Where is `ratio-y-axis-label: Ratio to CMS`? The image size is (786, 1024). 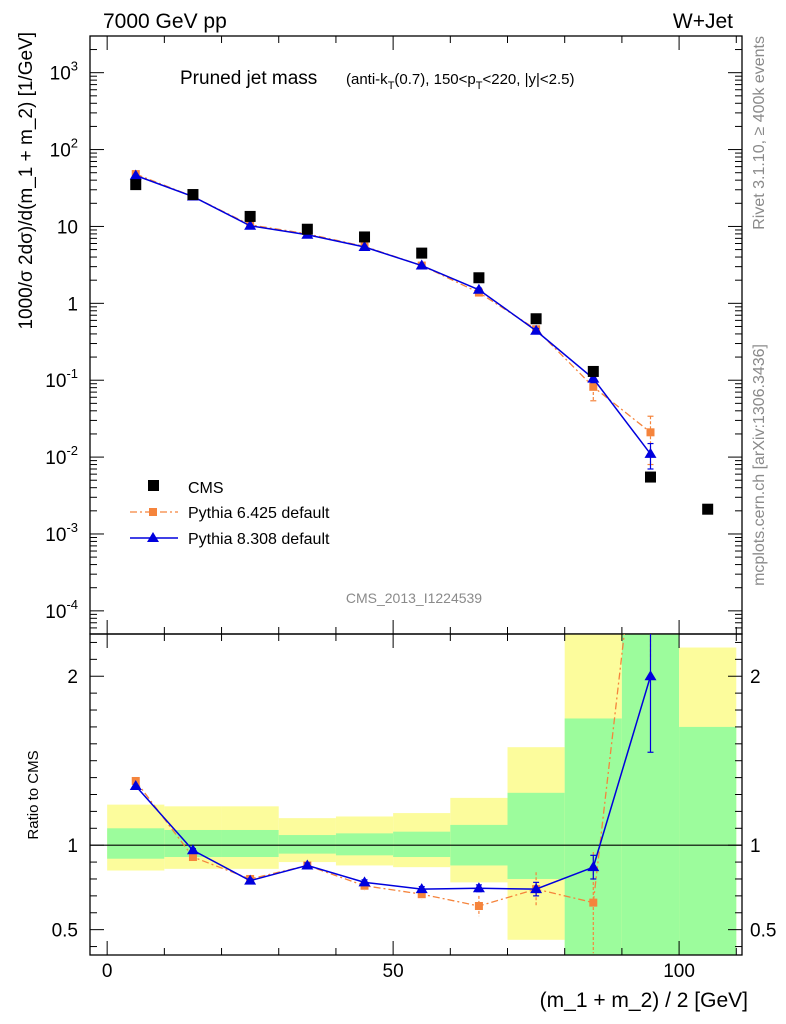
ratio-y-axis-label: Ratio to CMS is located at coordinates (33, 794).